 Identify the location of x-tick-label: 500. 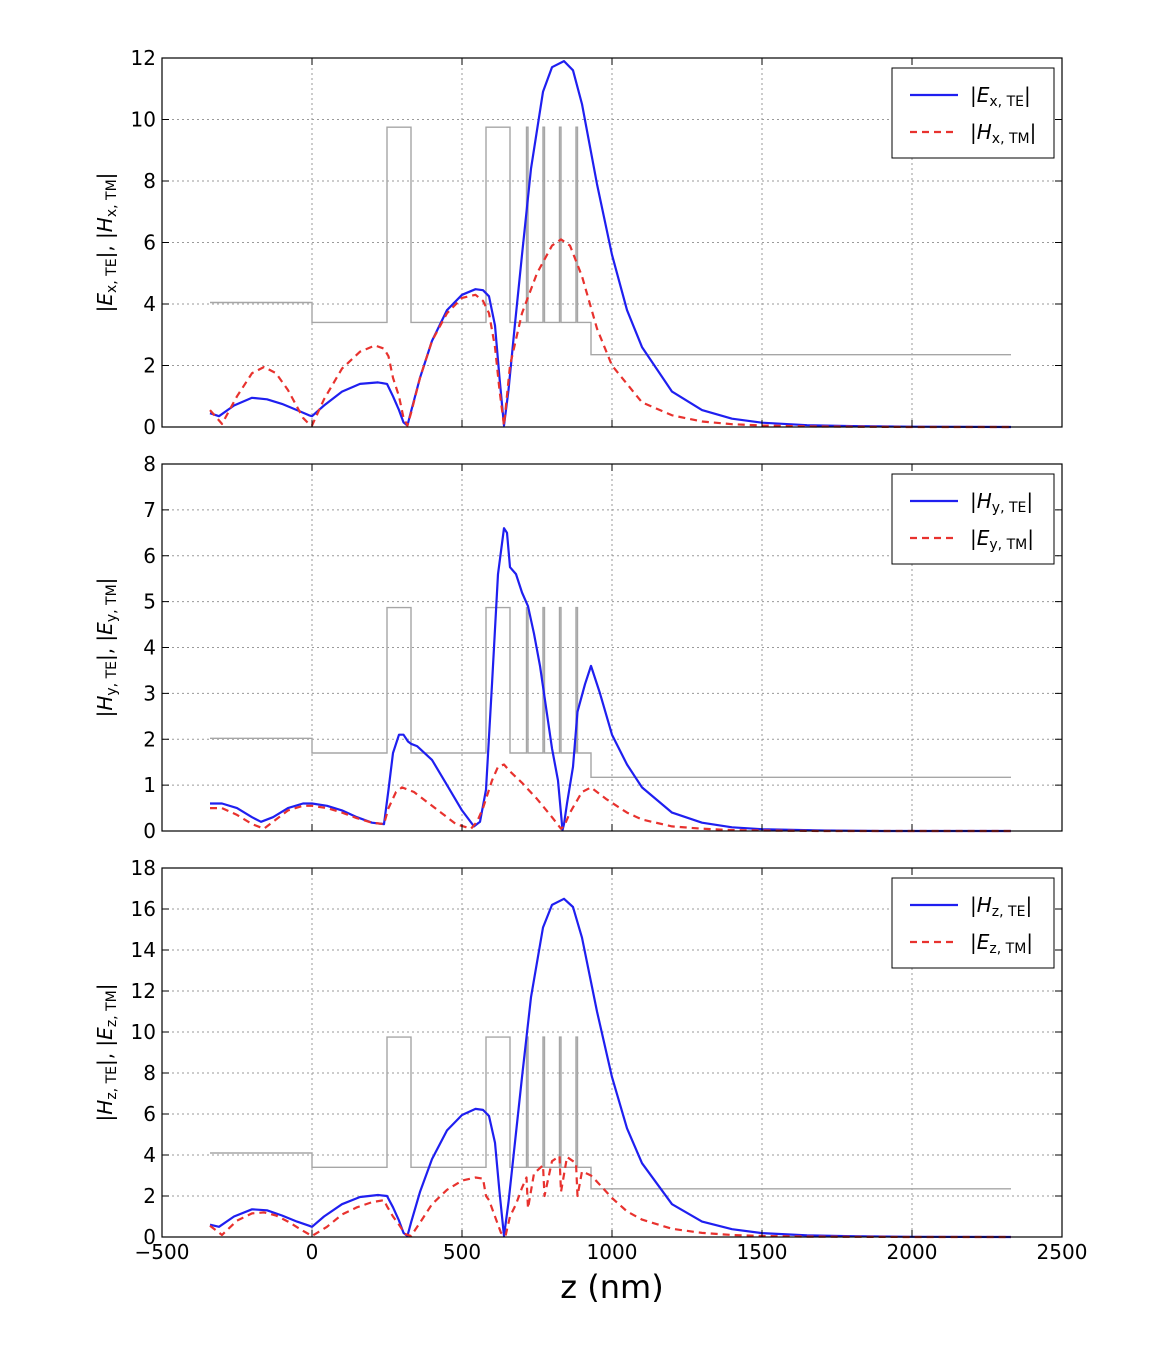
(462, 1252).